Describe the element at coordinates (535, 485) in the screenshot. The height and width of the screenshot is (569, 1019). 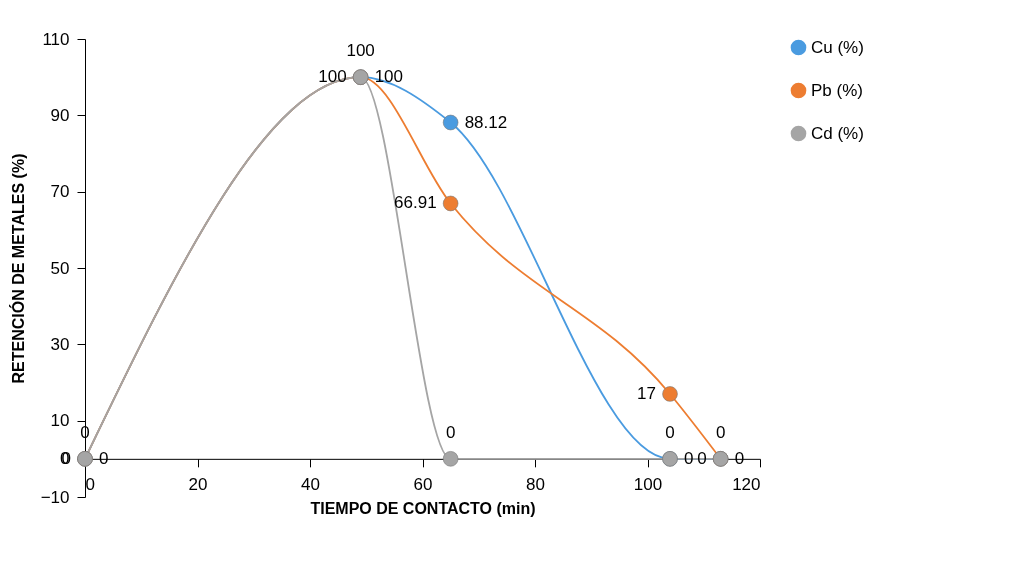
I see `x-tick-label: 80` at that location.